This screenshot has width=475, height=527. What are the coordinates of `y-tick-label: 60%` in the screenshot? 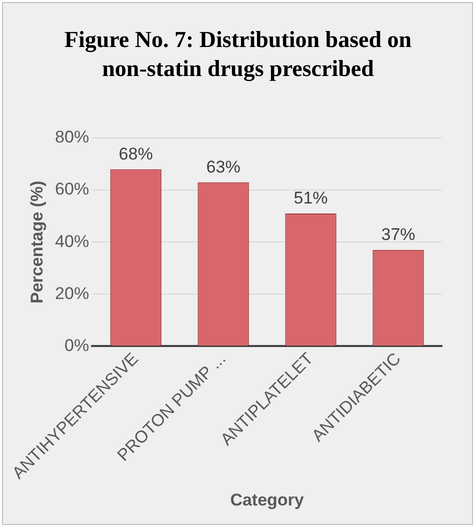 It's located at (72, 189).